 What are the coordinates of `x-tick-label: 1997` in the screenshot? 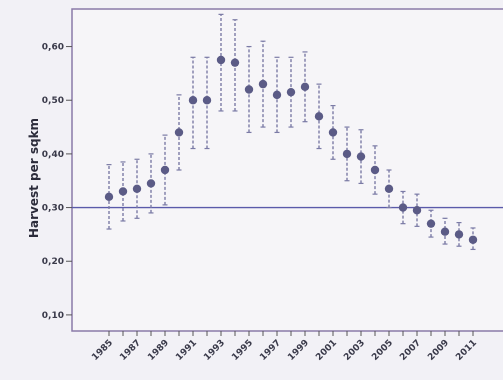 It's located at (270, 350).